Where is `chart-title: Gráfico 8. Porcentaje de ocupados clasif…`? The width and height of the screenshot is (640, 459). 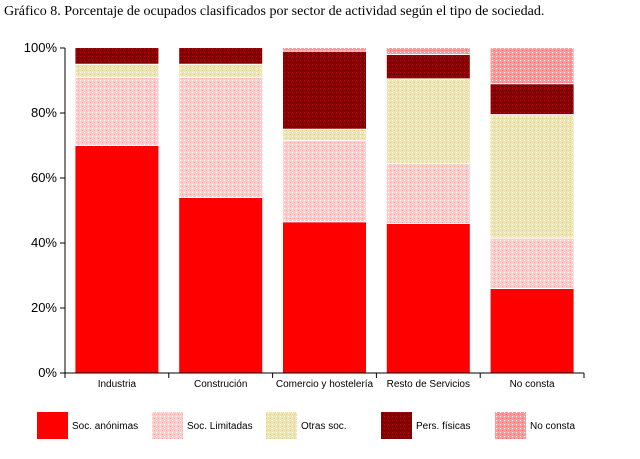
chart-title: Gráfico 8. Porcentaje de ocupados clasif… is located at coordinates (274, 11).